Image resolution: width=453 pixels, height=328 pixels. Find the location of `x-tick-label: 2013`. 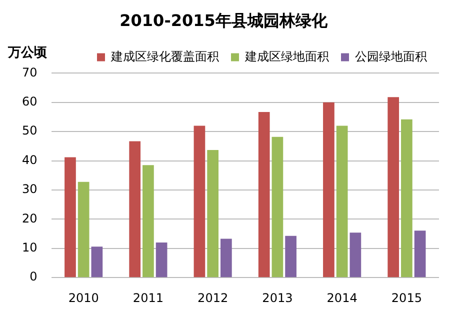

x-tick-label: 2013 is located at coordinates (277, 297).